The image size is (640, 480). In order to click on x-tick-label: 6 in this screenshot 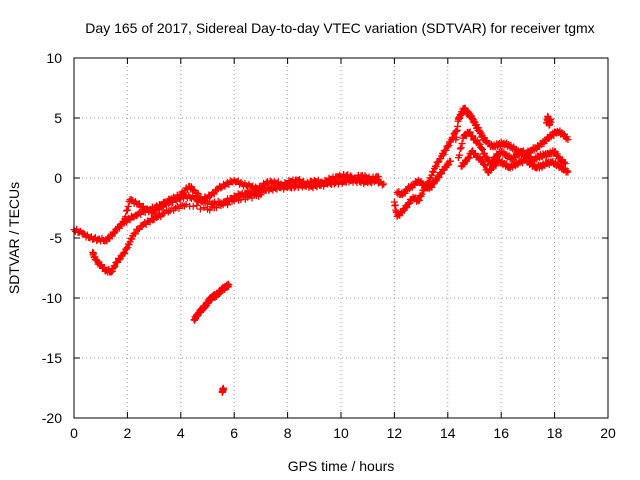, I will do `click(234, 433)`.